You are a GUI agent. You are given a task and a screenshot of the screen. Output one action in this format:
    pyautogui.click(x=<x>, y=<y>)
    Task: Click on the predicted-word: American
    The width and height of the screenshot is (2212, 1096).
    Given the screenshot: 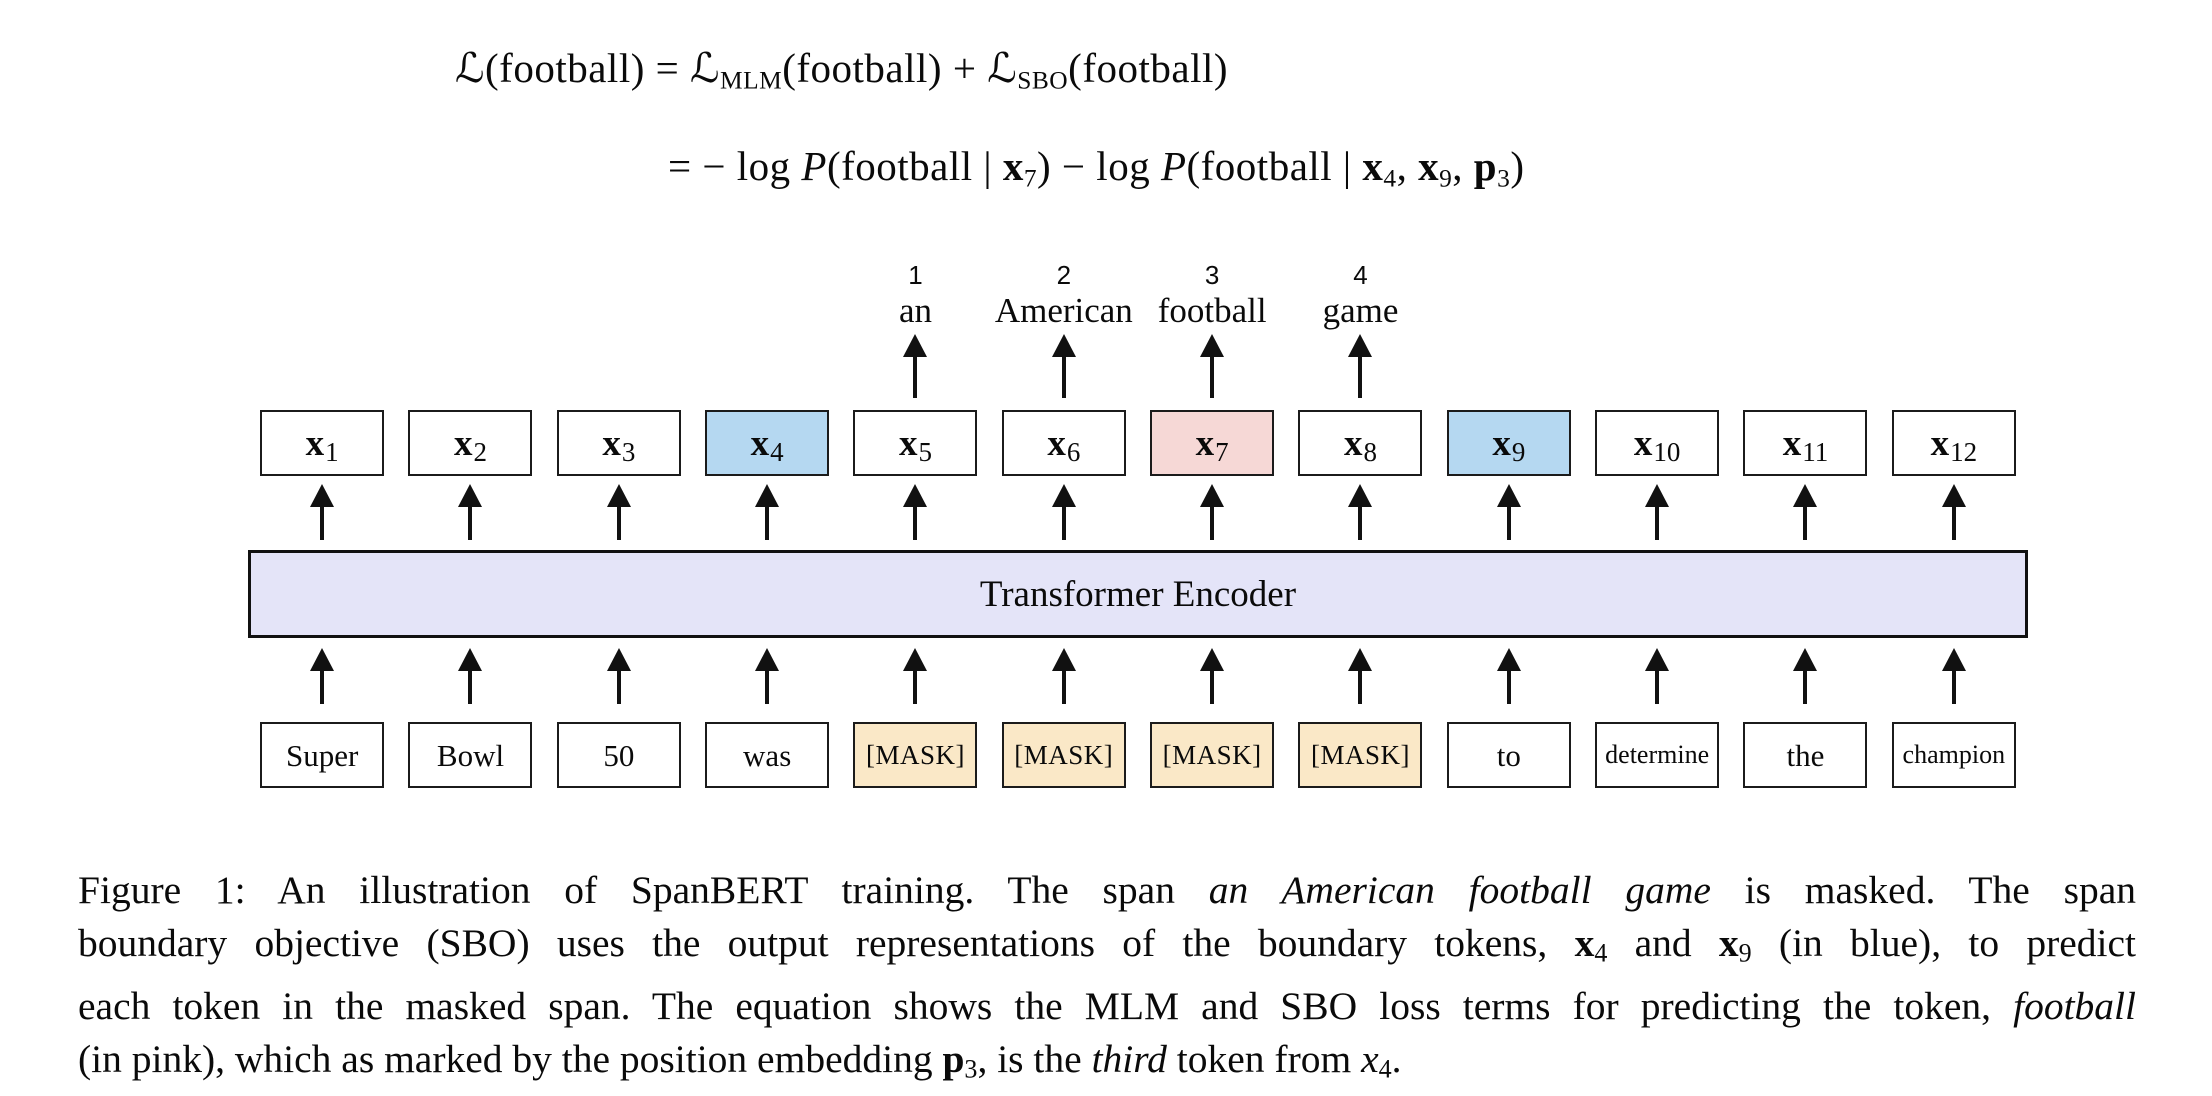 What is the action you would take?
    pyautogui.click(x=1063, y=310)
    